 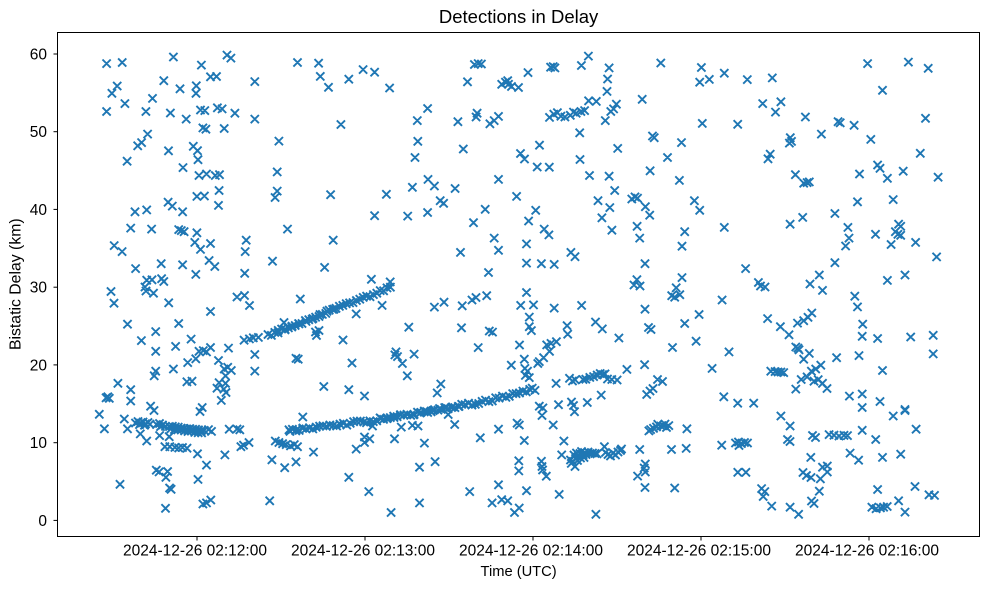 What do you see at coordinates (39, 132) in the screenshot?
I see `svg-text: 50` at bounding box center [39, 132].